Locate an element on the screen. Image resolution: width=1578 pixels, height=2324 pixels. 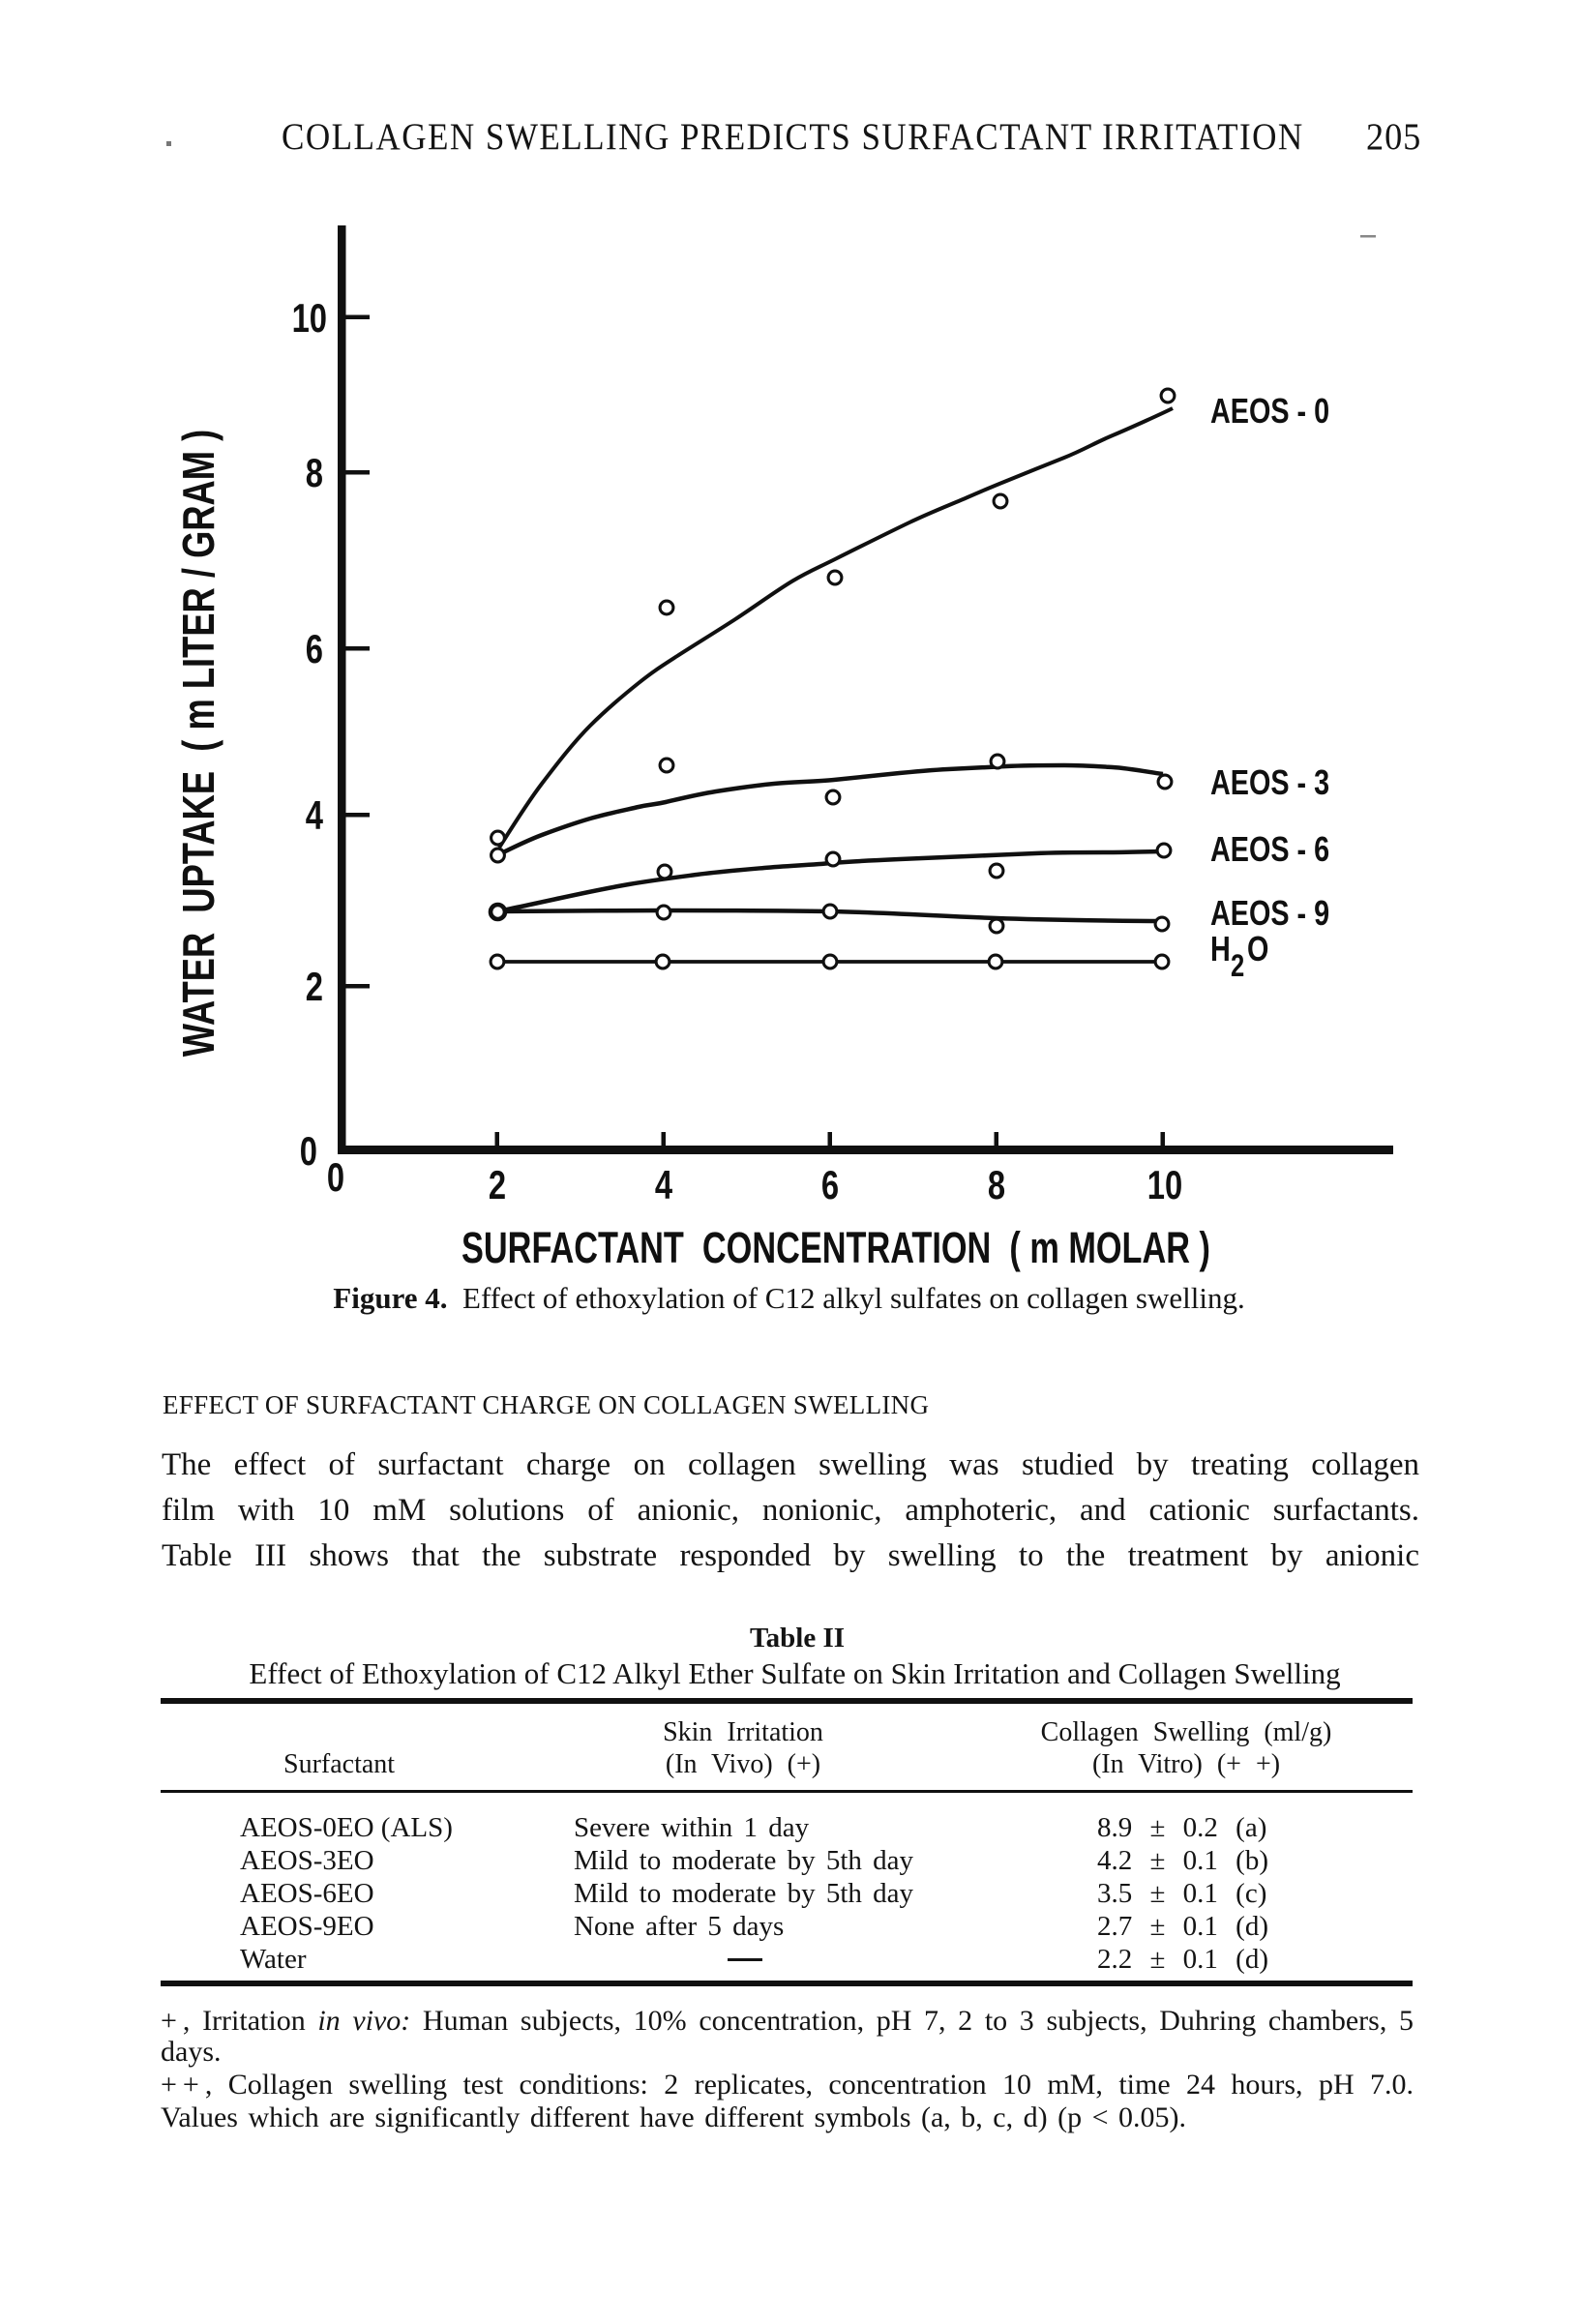
svg-text: AEOS - 6 is located at coordinates (1269, 849).